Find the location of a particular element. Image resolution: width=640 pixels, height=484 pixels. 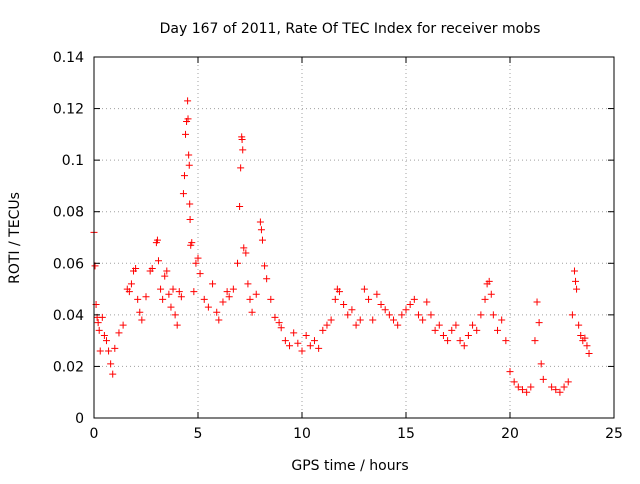

x-tick-label: 15 is located at coordinates (406, 434).